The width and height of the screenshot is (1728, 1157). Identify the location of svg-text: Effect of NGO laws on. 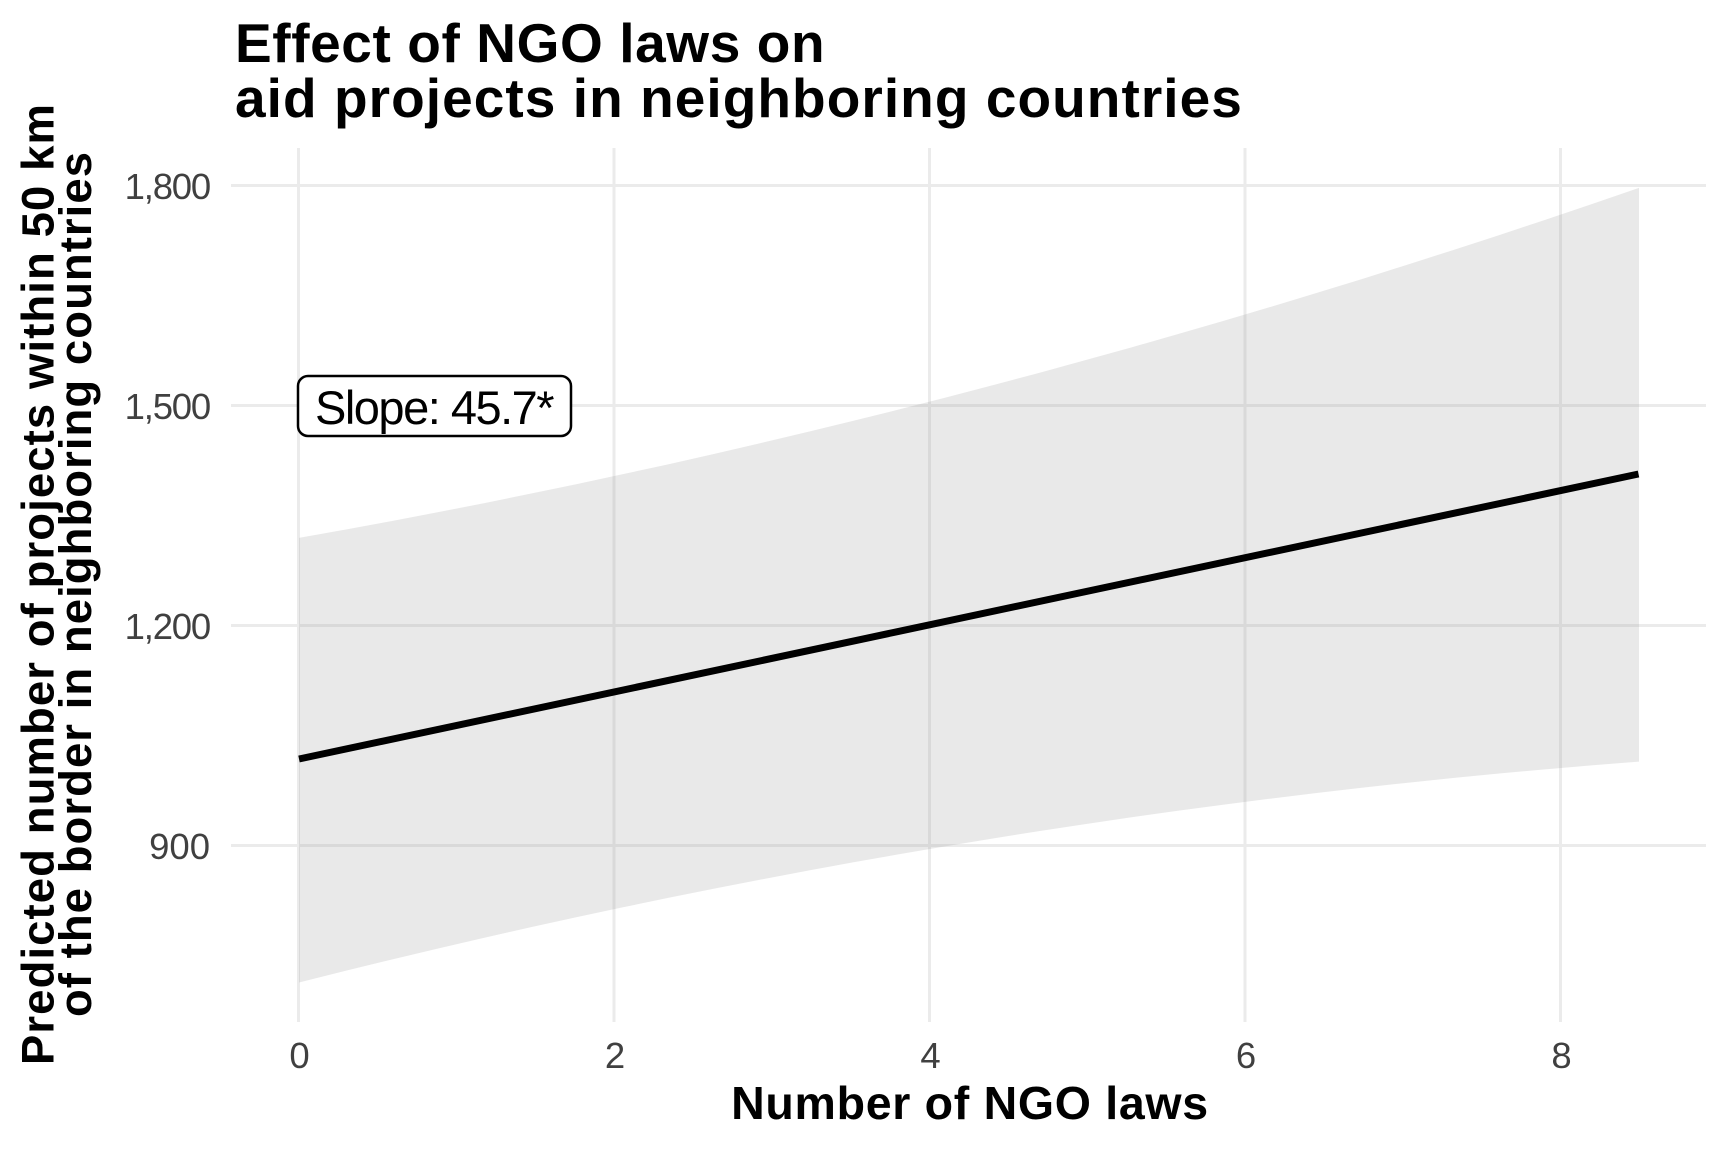
(530, 43).